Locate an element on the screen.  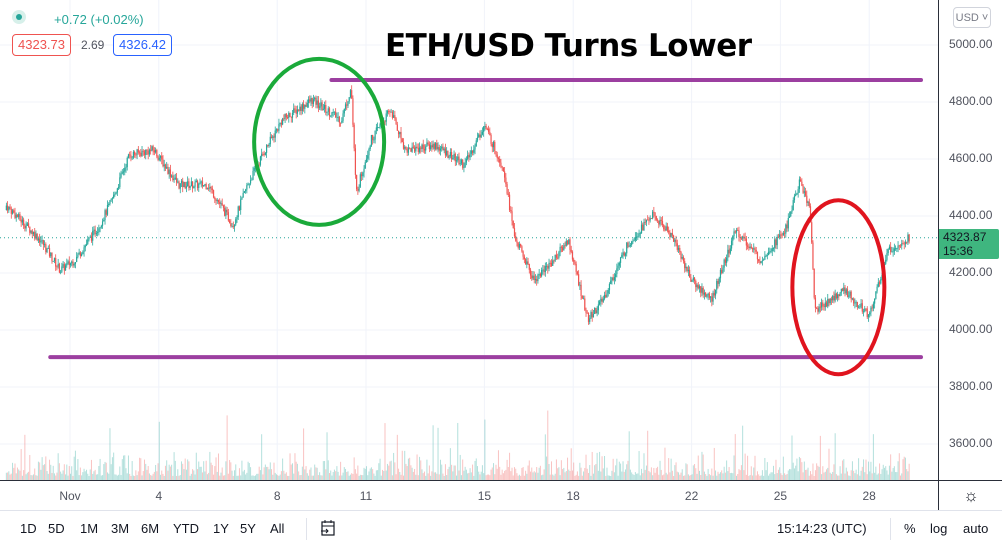
auto-toggle: auto is located at coordinates (976, 528).